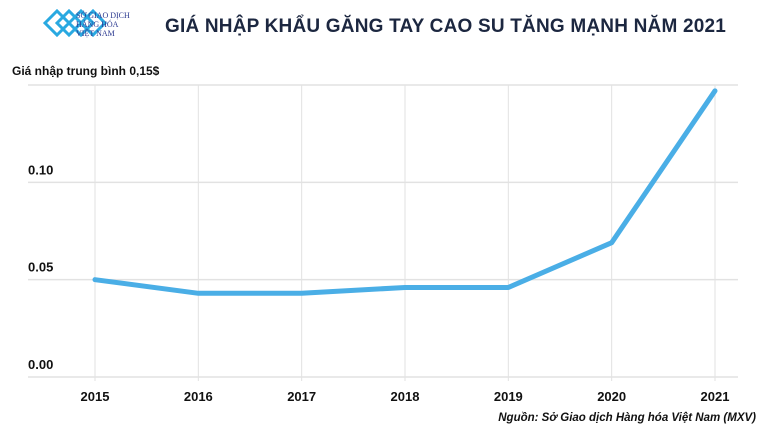 The width and height of the screenshot is (770, 433). What do you see at coordinates (40, 169) in the screenshot?
I see `y-tick-label: 0.10` at bounding box center [40, 169].